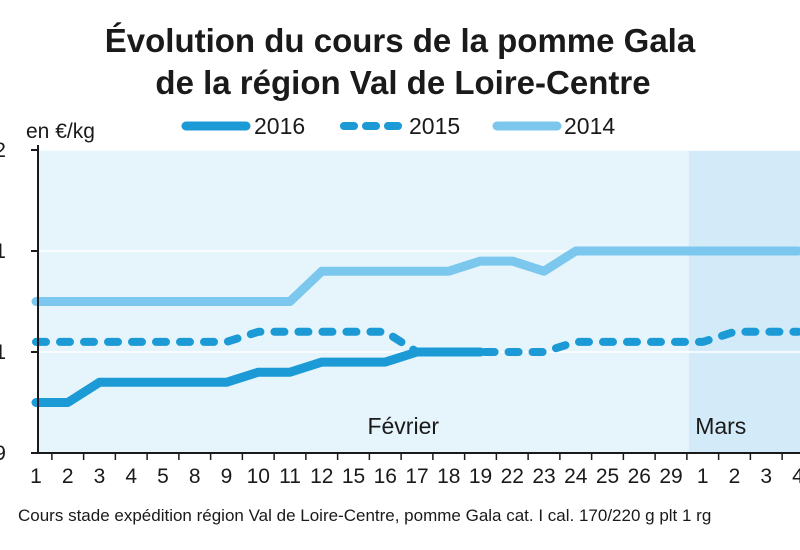 This screenshot has width=800, height=550. Describe the element at coordinates (353, 476) in the screenshot. I see `x-tick-label: 15` at that location.